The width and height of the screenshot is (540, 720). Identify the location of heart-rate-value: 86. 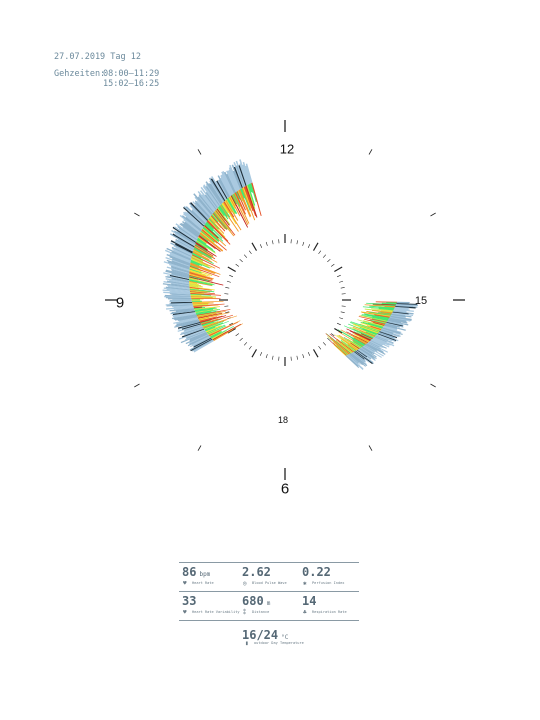
(189, 572).